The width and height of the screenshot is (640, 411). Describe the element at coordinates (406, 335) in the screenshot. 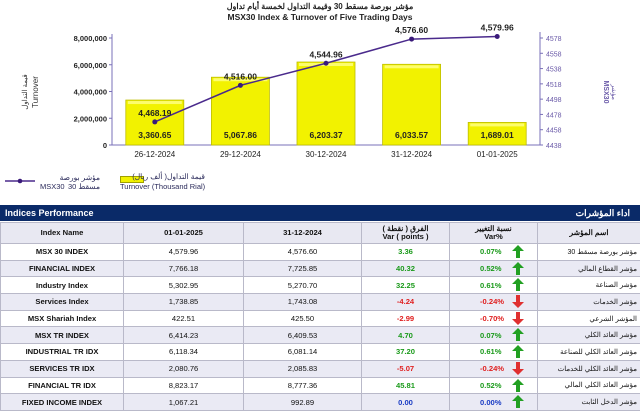

I see `cell-var-points: 4.70` at that location.